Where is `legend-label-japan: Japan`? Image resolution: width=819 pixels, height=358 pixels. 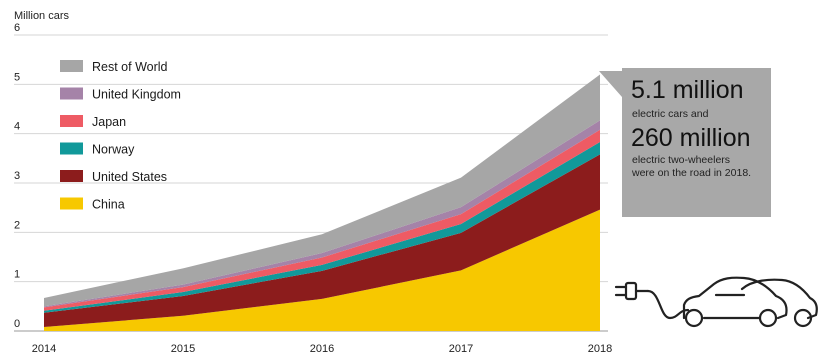
legend-label-japan: Japan is located at coordinates (109, 122).